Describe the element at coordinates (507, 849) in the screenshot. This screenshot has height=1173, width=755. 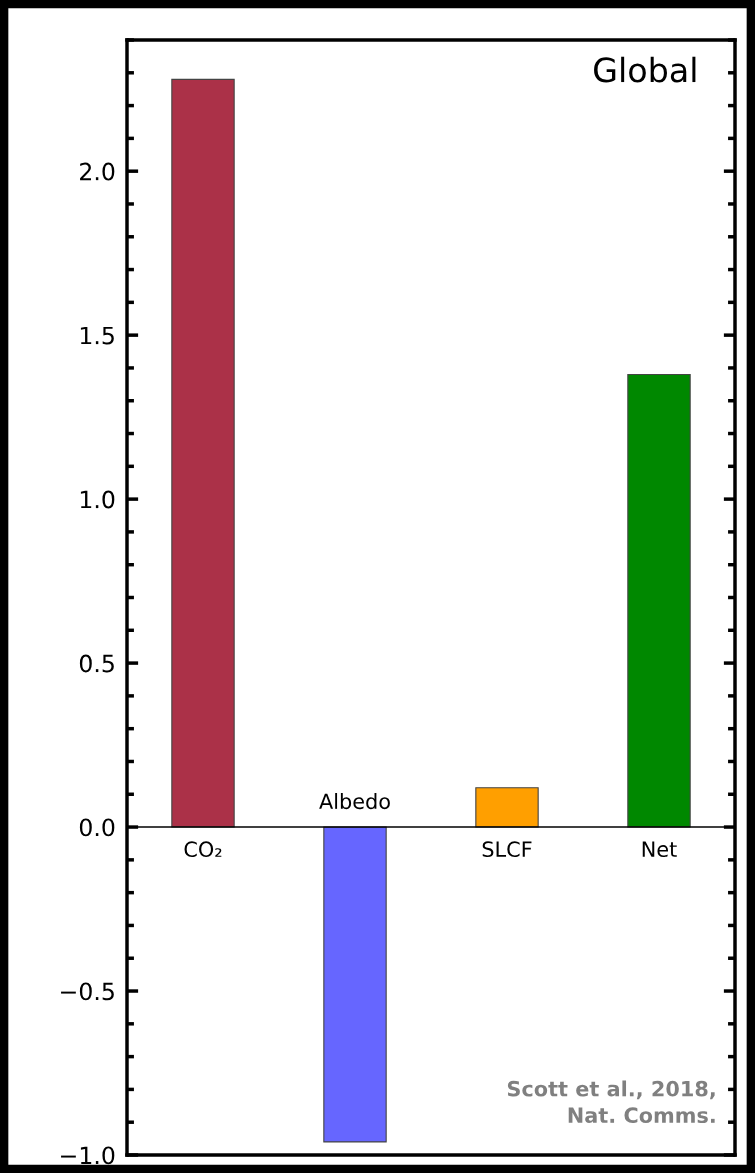
I see `x-tick-label: SLCF` at that location.